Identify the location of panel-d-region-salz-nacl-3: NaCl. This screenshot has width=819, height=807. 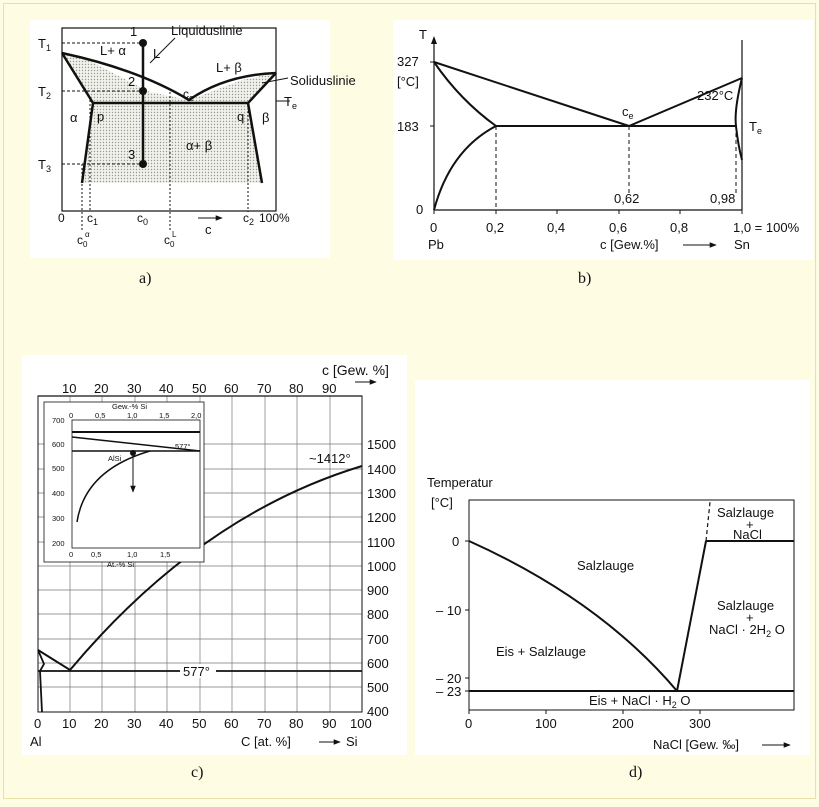
(747, 534).